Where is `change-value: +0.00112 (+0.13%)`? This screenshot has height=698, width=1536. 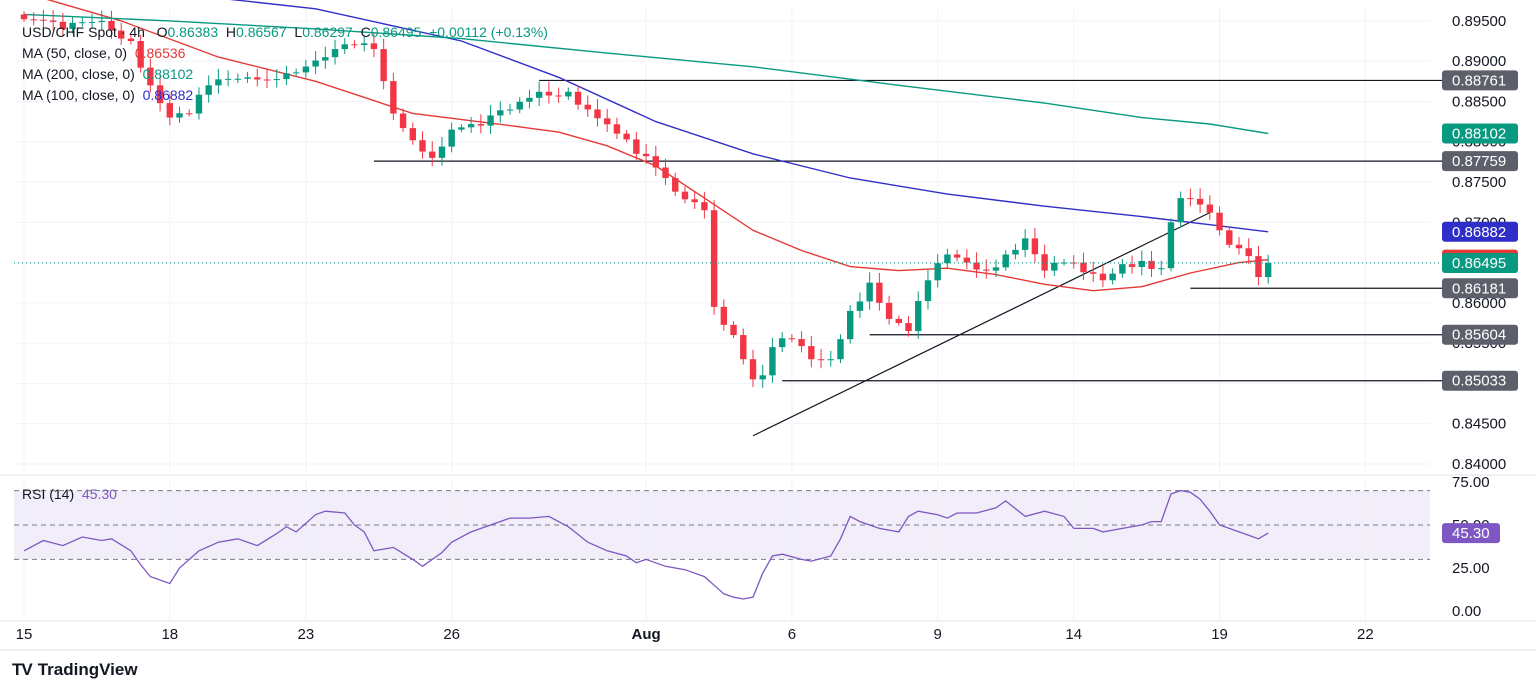 change-value: +0.00112 (+0.13%) is located at coordinates (488, 32).